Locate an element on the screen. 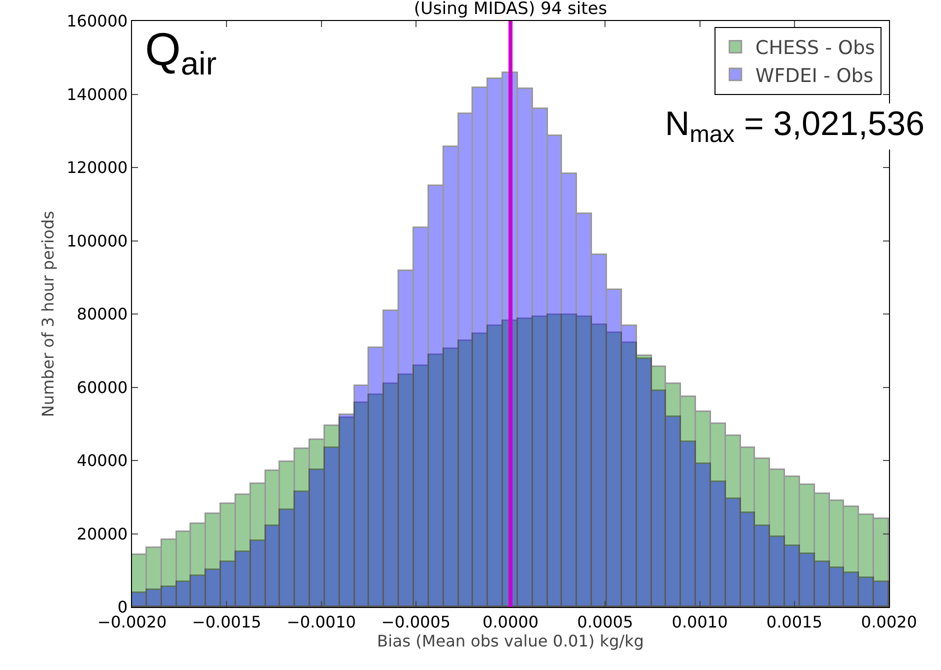 Image resolution: width=941 pixels, height=670 pixels. x-tick-label: 0.0005 is located at coordinates (605, 622).